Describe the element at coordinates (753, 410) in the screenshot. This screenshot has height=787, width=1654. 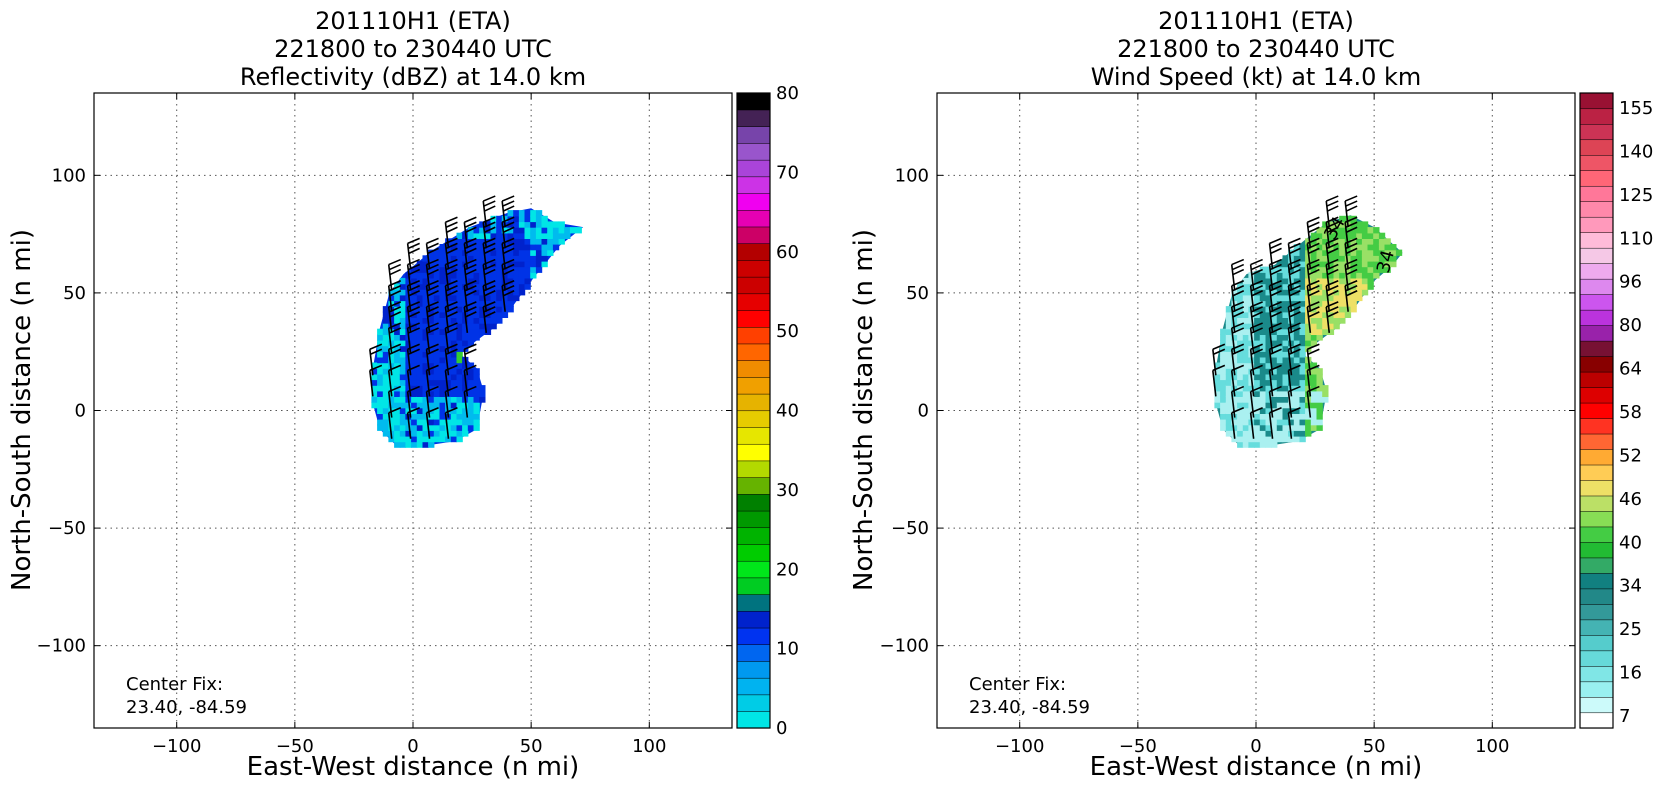
I see `colorbar-frame` at that location.